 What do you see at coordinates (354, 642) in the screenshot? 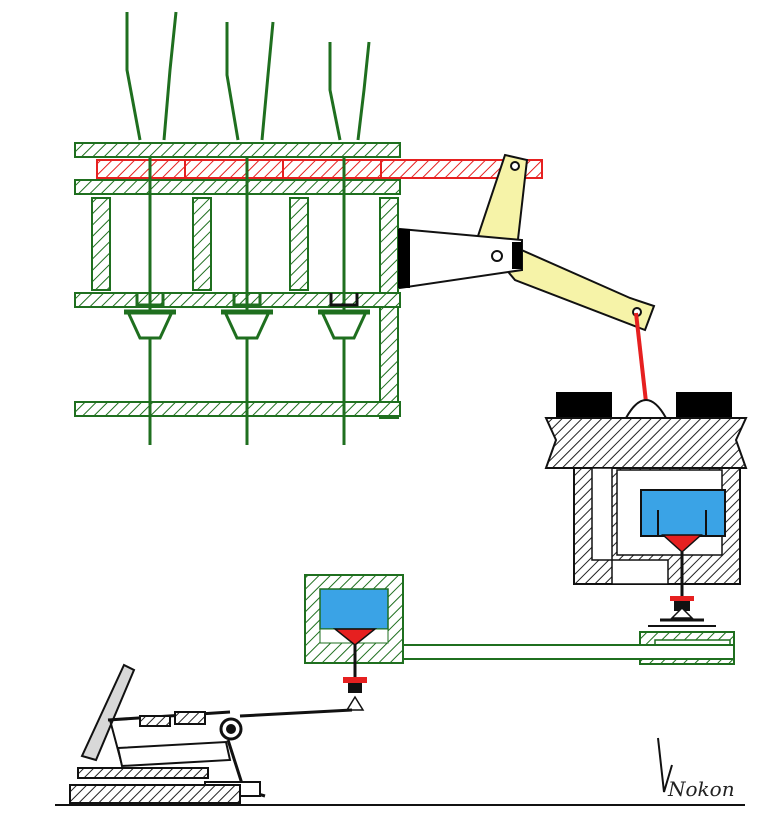
I see `master-cylinder` at bounding box center [354, 642].